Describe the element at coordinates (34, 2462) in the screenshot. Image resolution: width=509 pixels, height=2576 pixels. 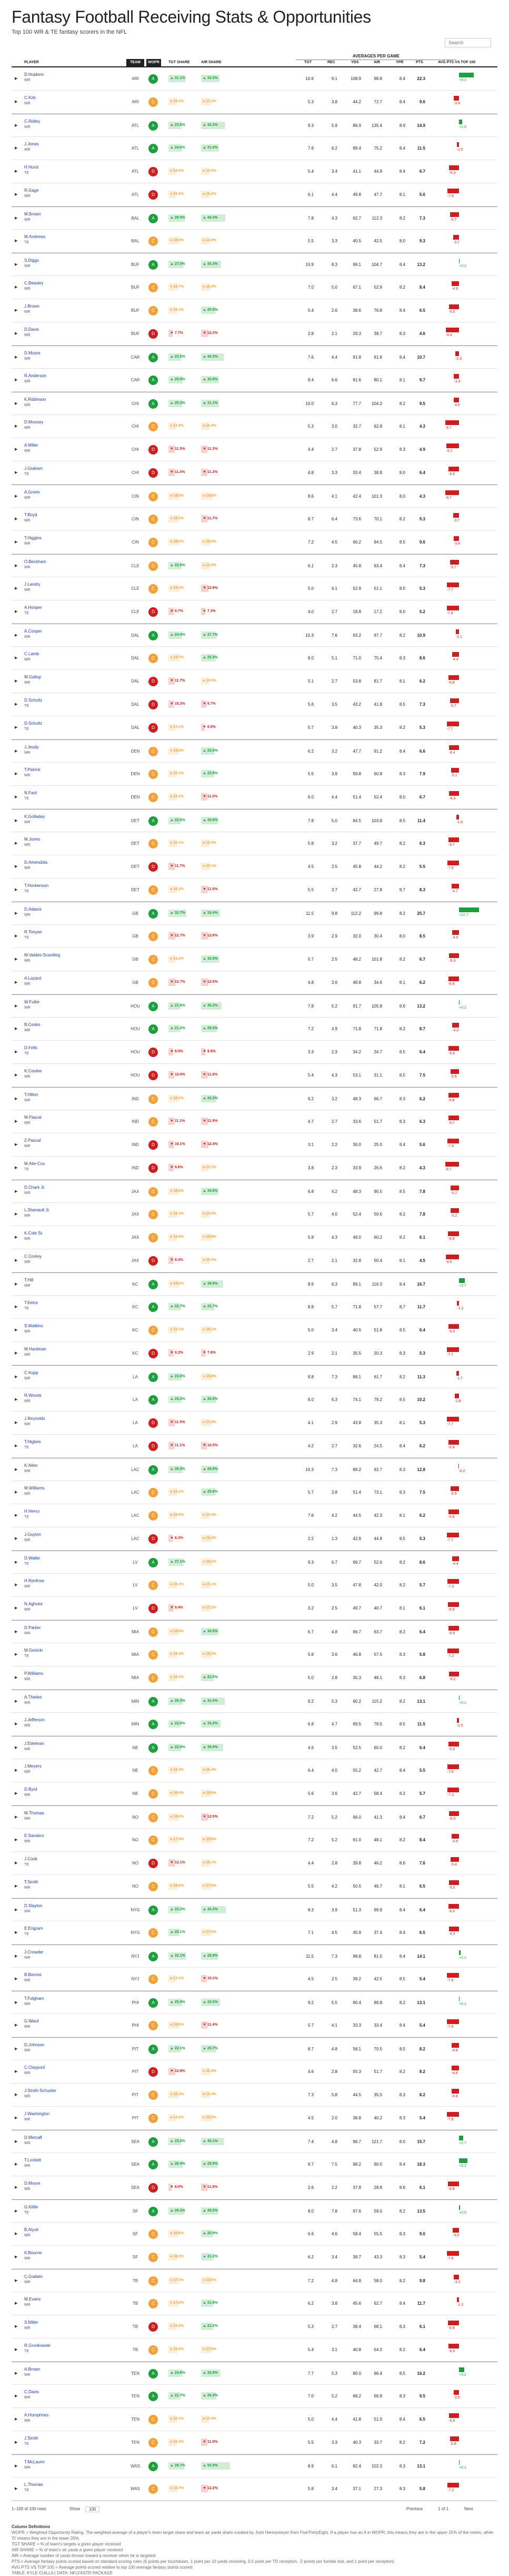
I see `player-name: T.McLaurin` at that location.